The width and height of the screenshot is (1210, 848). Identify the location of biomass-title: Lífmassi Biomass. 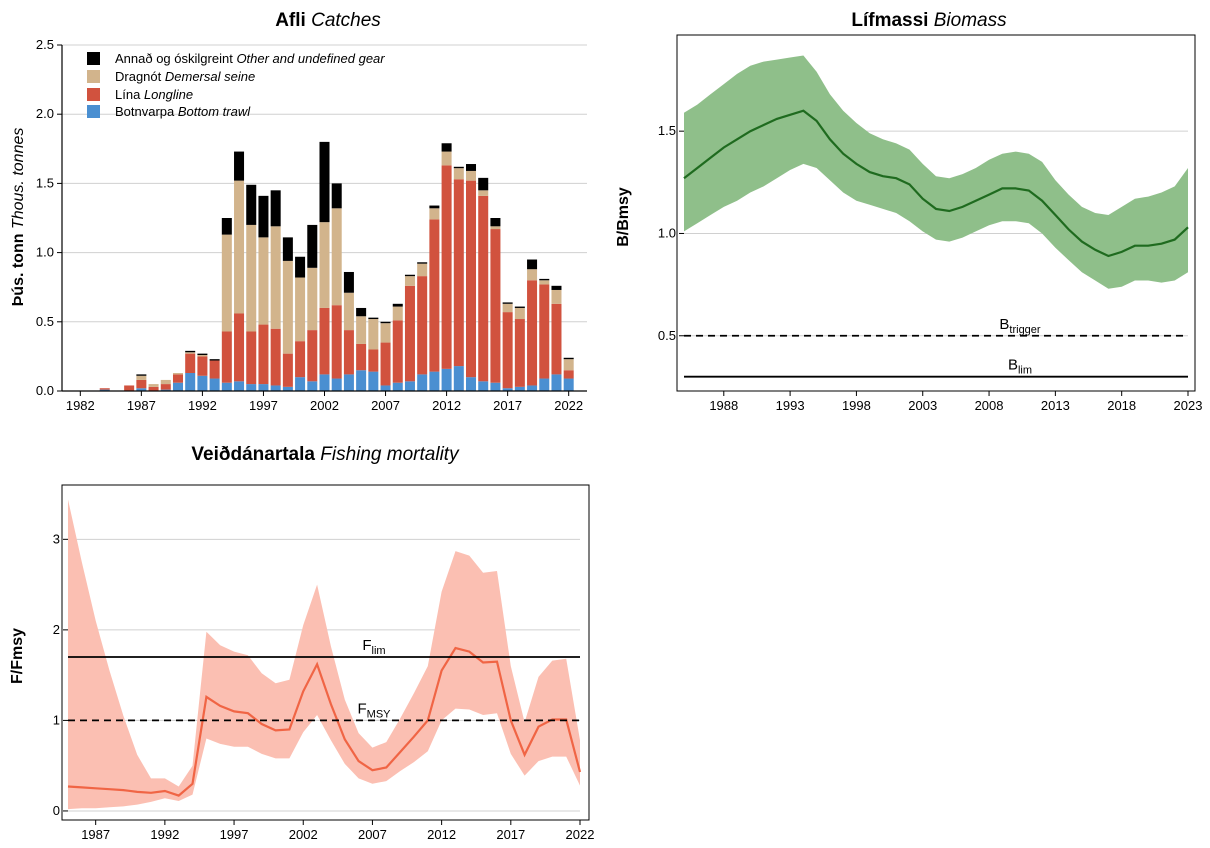
(929, 20).